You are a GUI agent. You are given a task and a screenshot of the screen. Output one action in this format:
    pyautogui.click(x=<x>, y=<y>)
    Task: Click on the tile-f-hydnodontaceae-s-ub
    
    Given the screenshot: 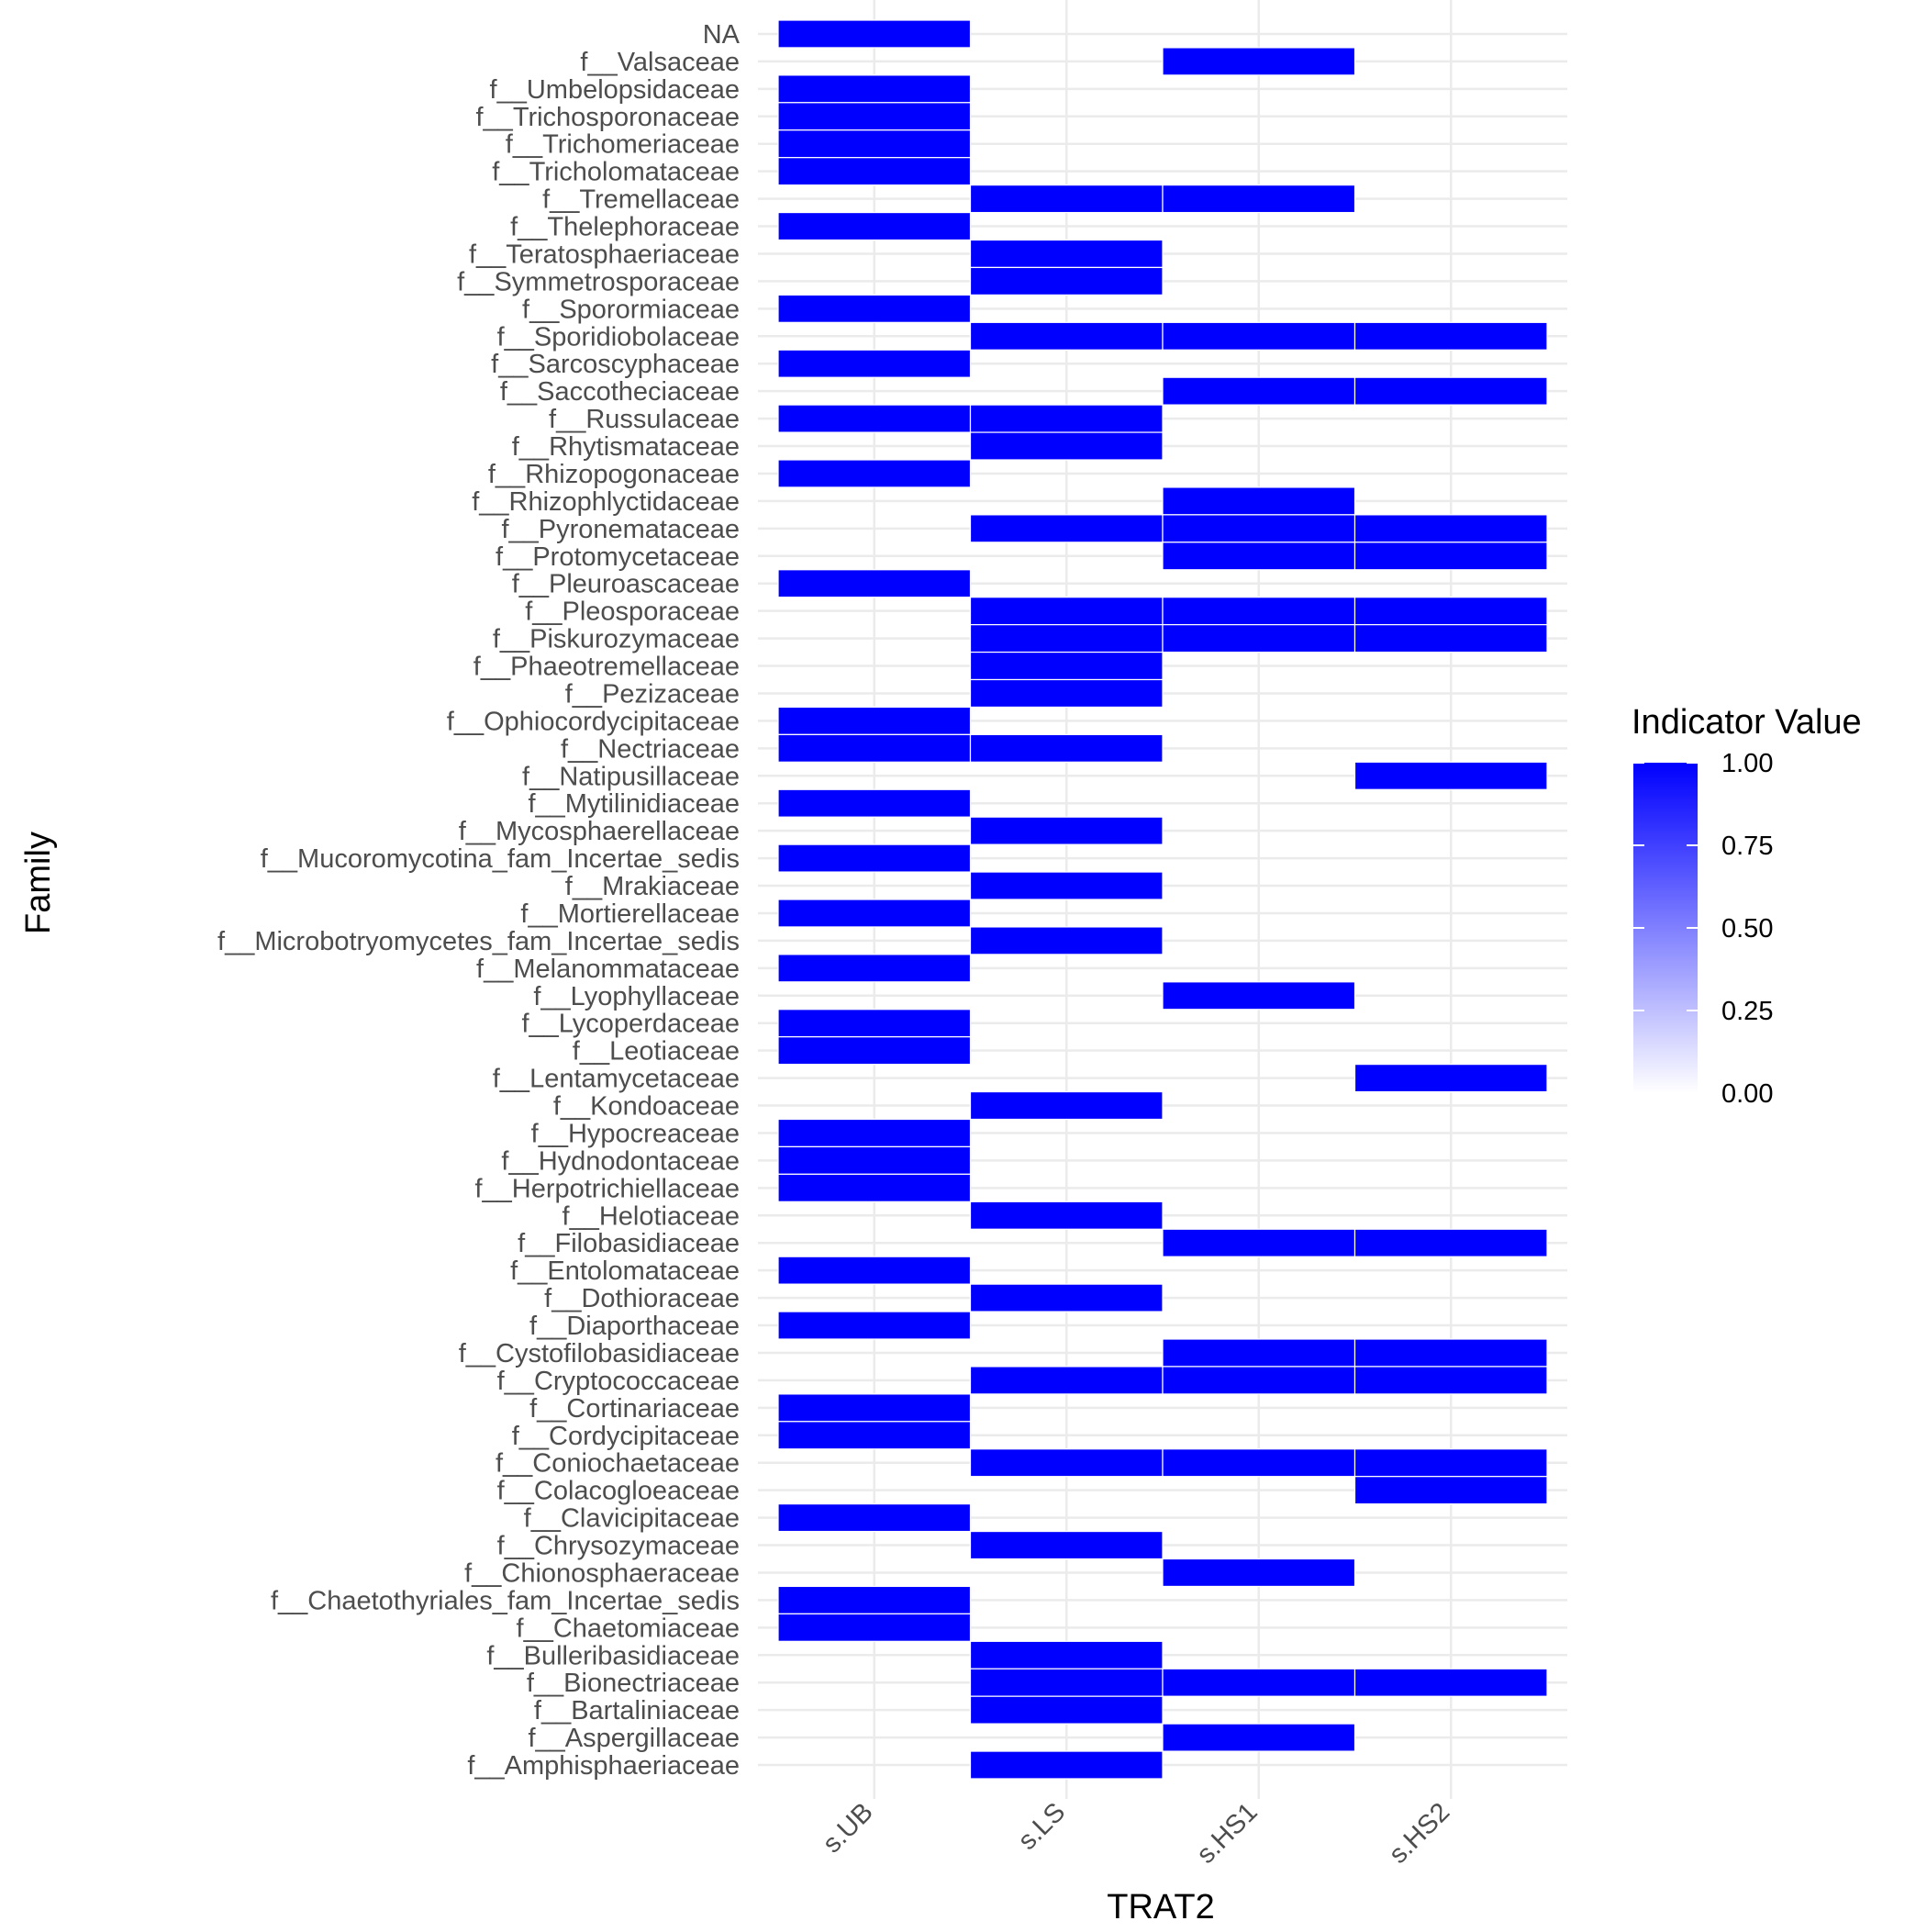 What is the action you would take?
    pyautogui.click(x=874, y=1160)
    